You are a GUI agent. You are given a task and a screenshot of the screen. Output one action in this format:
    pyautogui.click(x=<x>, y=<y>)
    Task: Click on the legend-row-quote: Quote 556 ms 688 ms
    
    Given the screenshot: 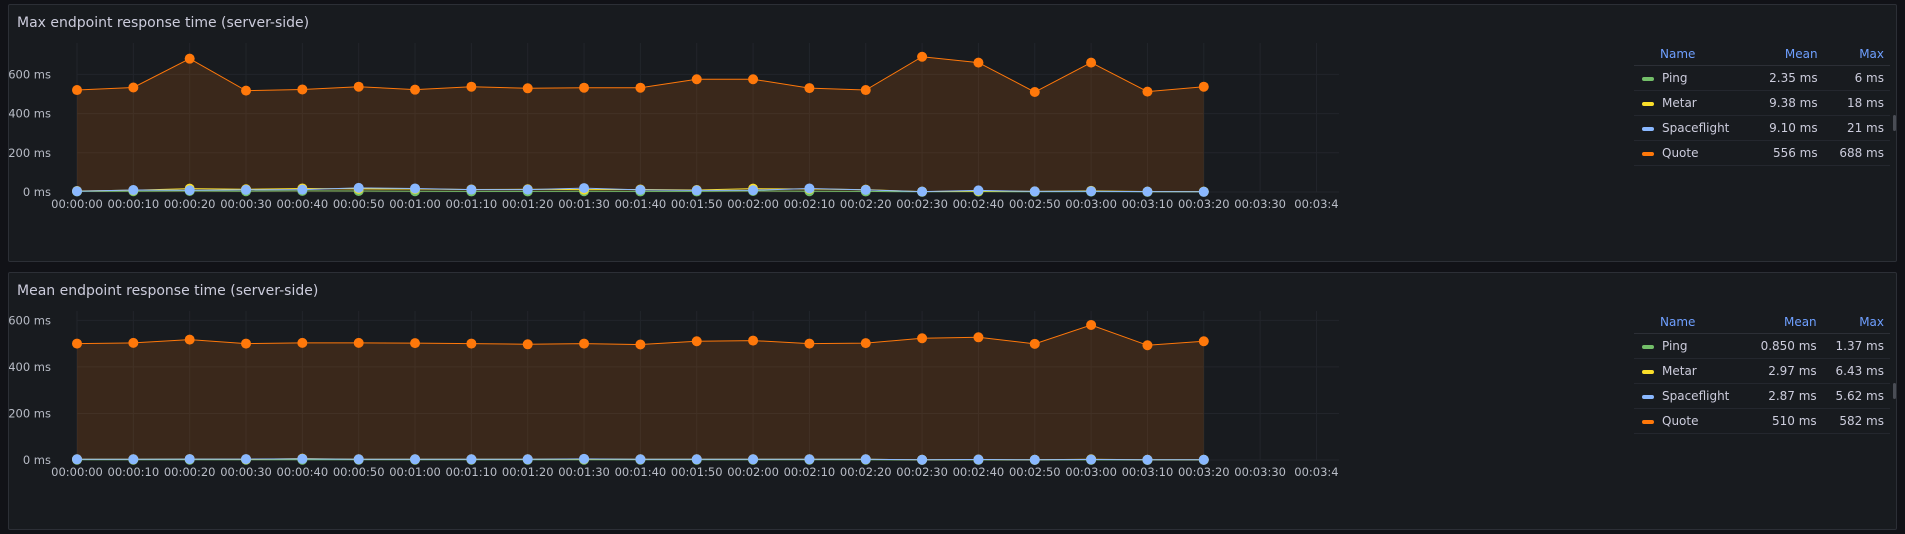 What is the action you would take?
    pyautogui.click(x=1762, y=153)
    